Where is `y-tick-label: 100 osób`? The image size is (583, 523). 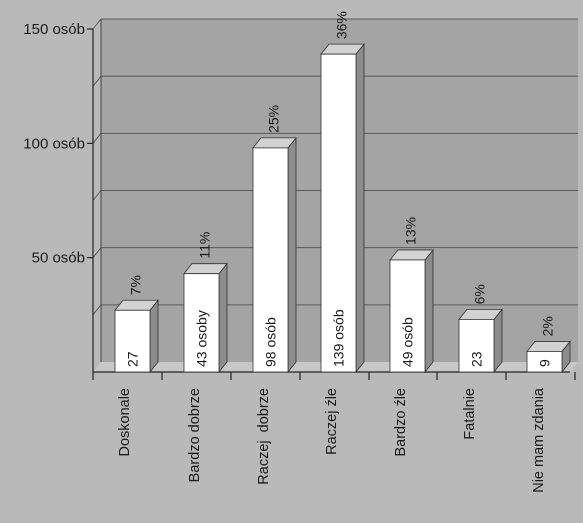 y-tick-label: 100 osób is located at coordinates (54, 143).